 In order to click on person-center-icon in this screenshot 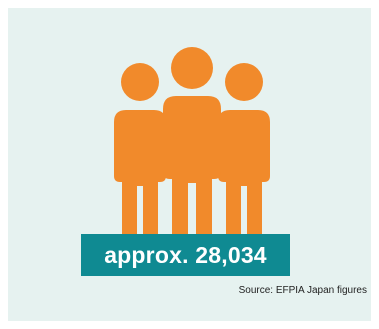, I will do `click(192, 145)`.